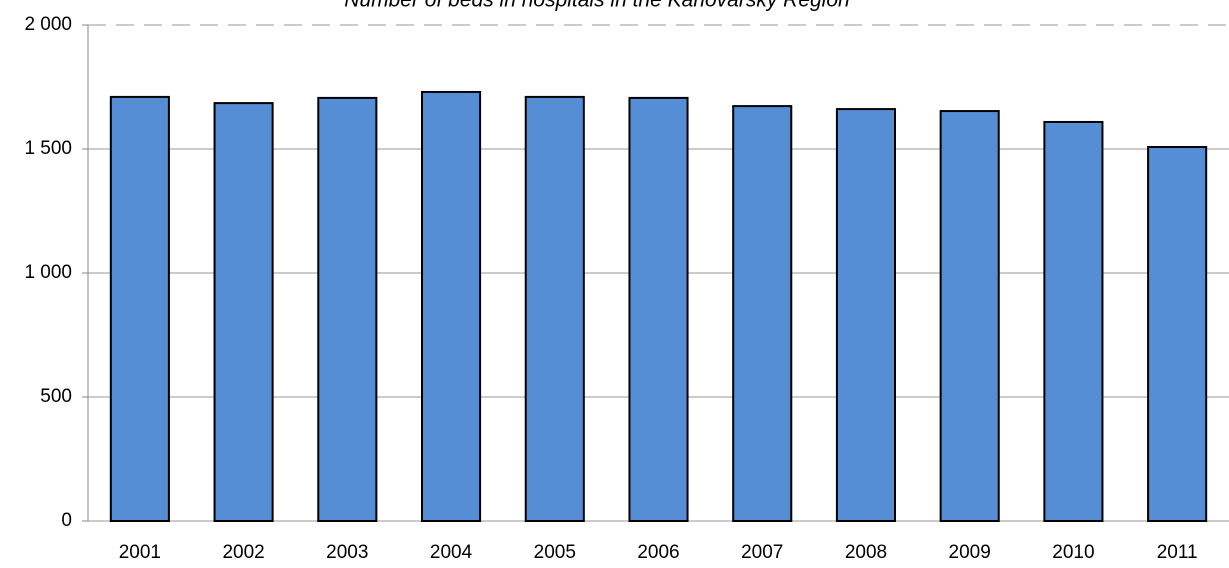  What do you see at coordinates (48, 24) in the screenshot?
I see `y-tick-label: 2 000` at bounding box center [48, 24].